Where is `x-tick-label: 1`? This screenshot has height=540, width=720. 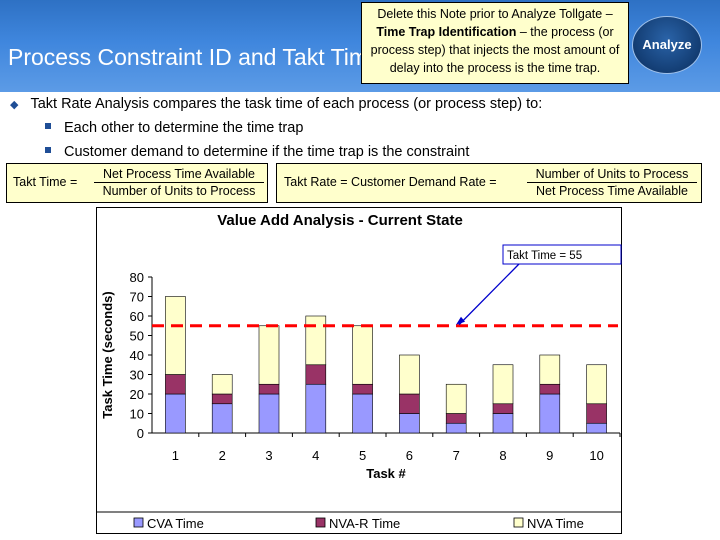
x-tick-label: 1 is located at coordinates (175, 455).